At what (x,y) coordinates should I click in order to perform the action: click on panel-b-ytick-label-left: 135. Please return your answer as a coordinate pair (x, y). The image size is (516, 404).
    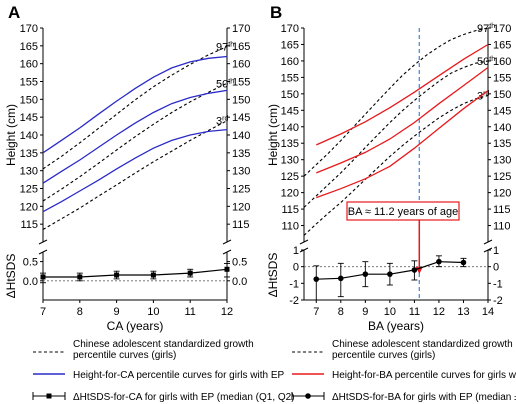
    Looking at the image, I should click on (290, 144).